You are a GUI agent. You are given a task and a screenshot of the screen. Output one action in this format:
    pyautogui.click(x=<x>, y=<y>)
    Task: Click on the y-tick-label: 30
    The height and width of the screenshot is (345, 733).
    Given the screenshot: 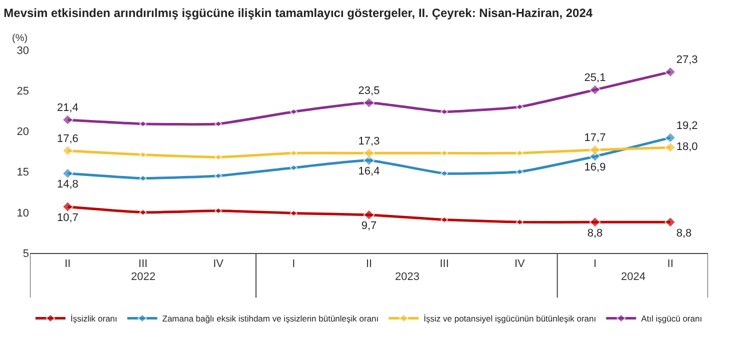 What is the action you would take?
    pyautogui.click(x=22, y=50)
    